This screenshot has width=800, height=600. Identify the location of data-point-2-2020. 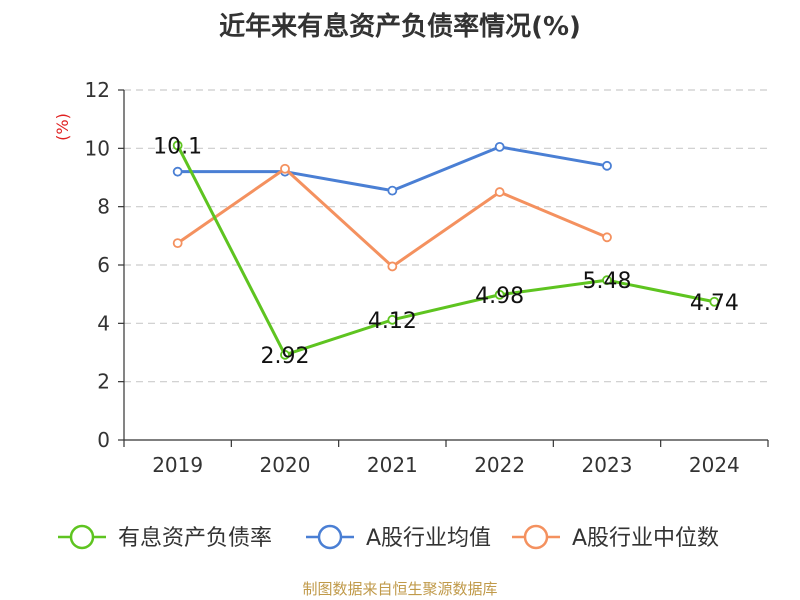
(285, 168).